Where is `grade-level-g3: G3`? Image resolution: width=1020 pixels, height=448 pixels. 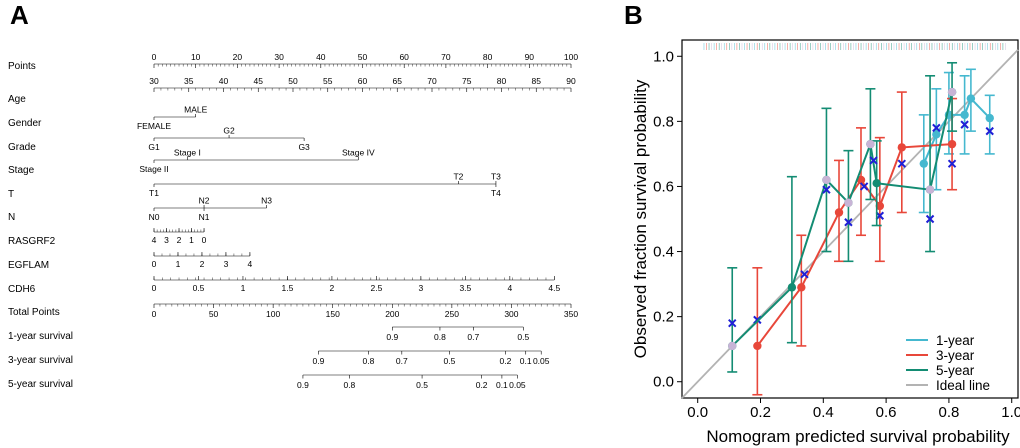
grade-level-g3: G3 is located at coordinates (304, 147).